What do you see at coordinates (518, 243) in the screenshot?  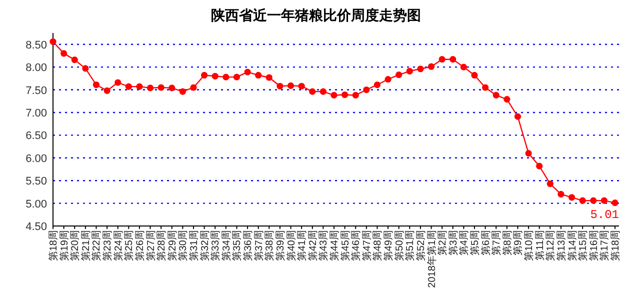 I see `x-tick-label: 第9周` at bounding box center [518, 243].